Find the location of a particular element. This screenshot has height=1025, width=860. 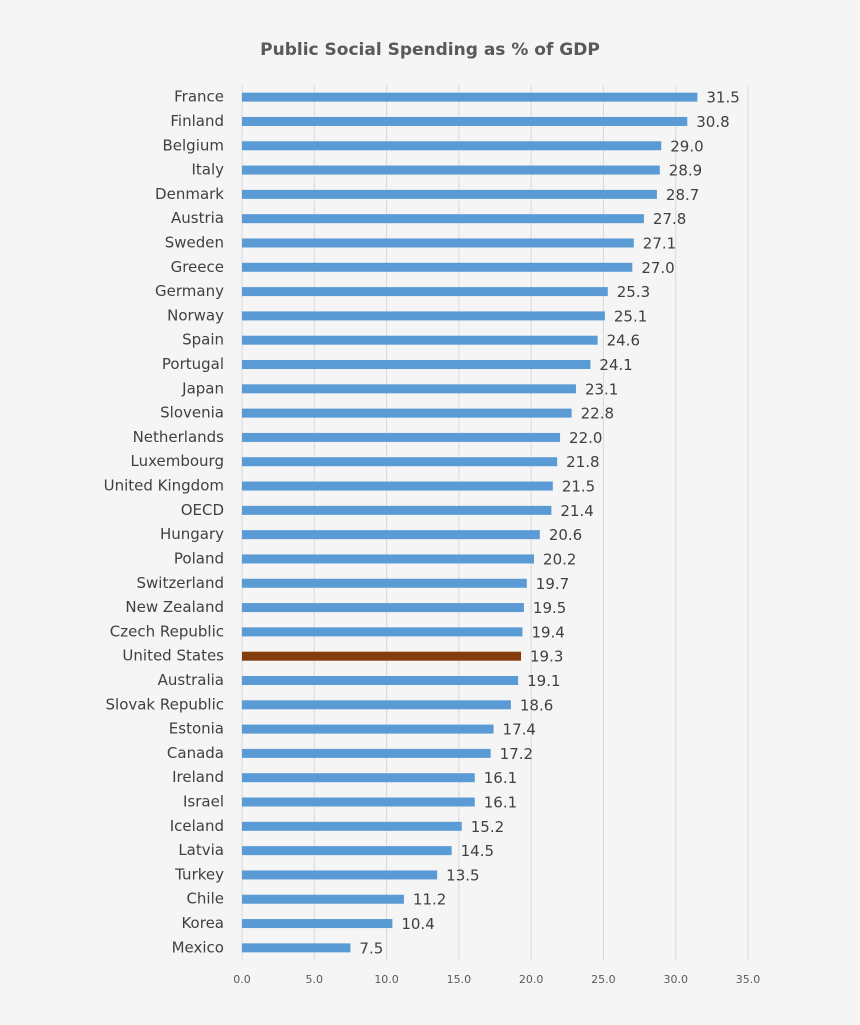

value-label: 28.7 is located at coordinates (682, 195).